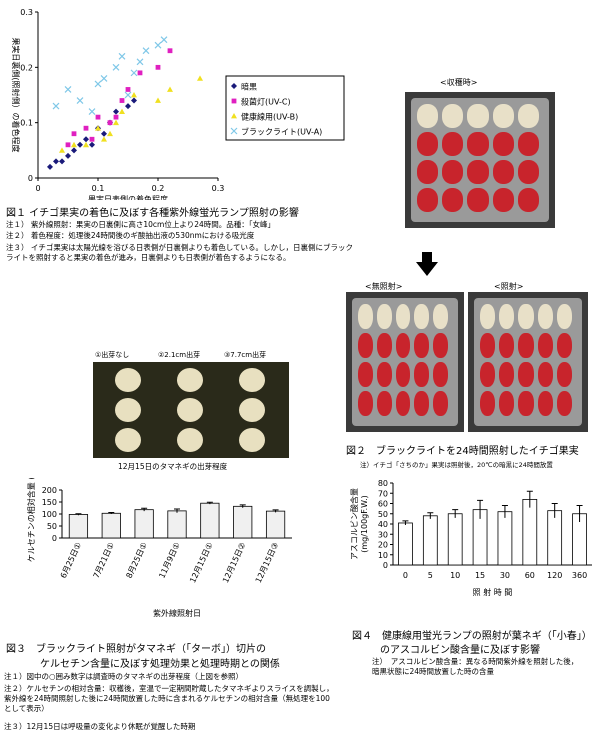  Describe the element at coordinates (354, 524) in the screenshot. I see `y-axis-title: アスコルビン酸含量` at that location.